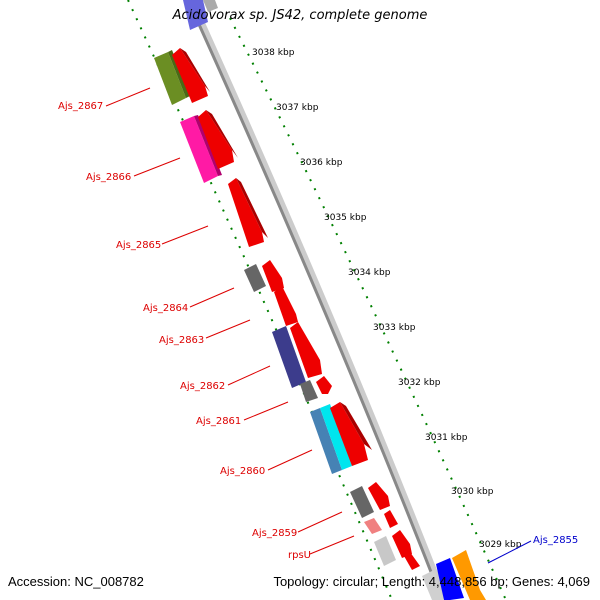 Image resolution: width=600 pixels, height=600 pixels. I want to click on gene-olive, so click(170, 78).